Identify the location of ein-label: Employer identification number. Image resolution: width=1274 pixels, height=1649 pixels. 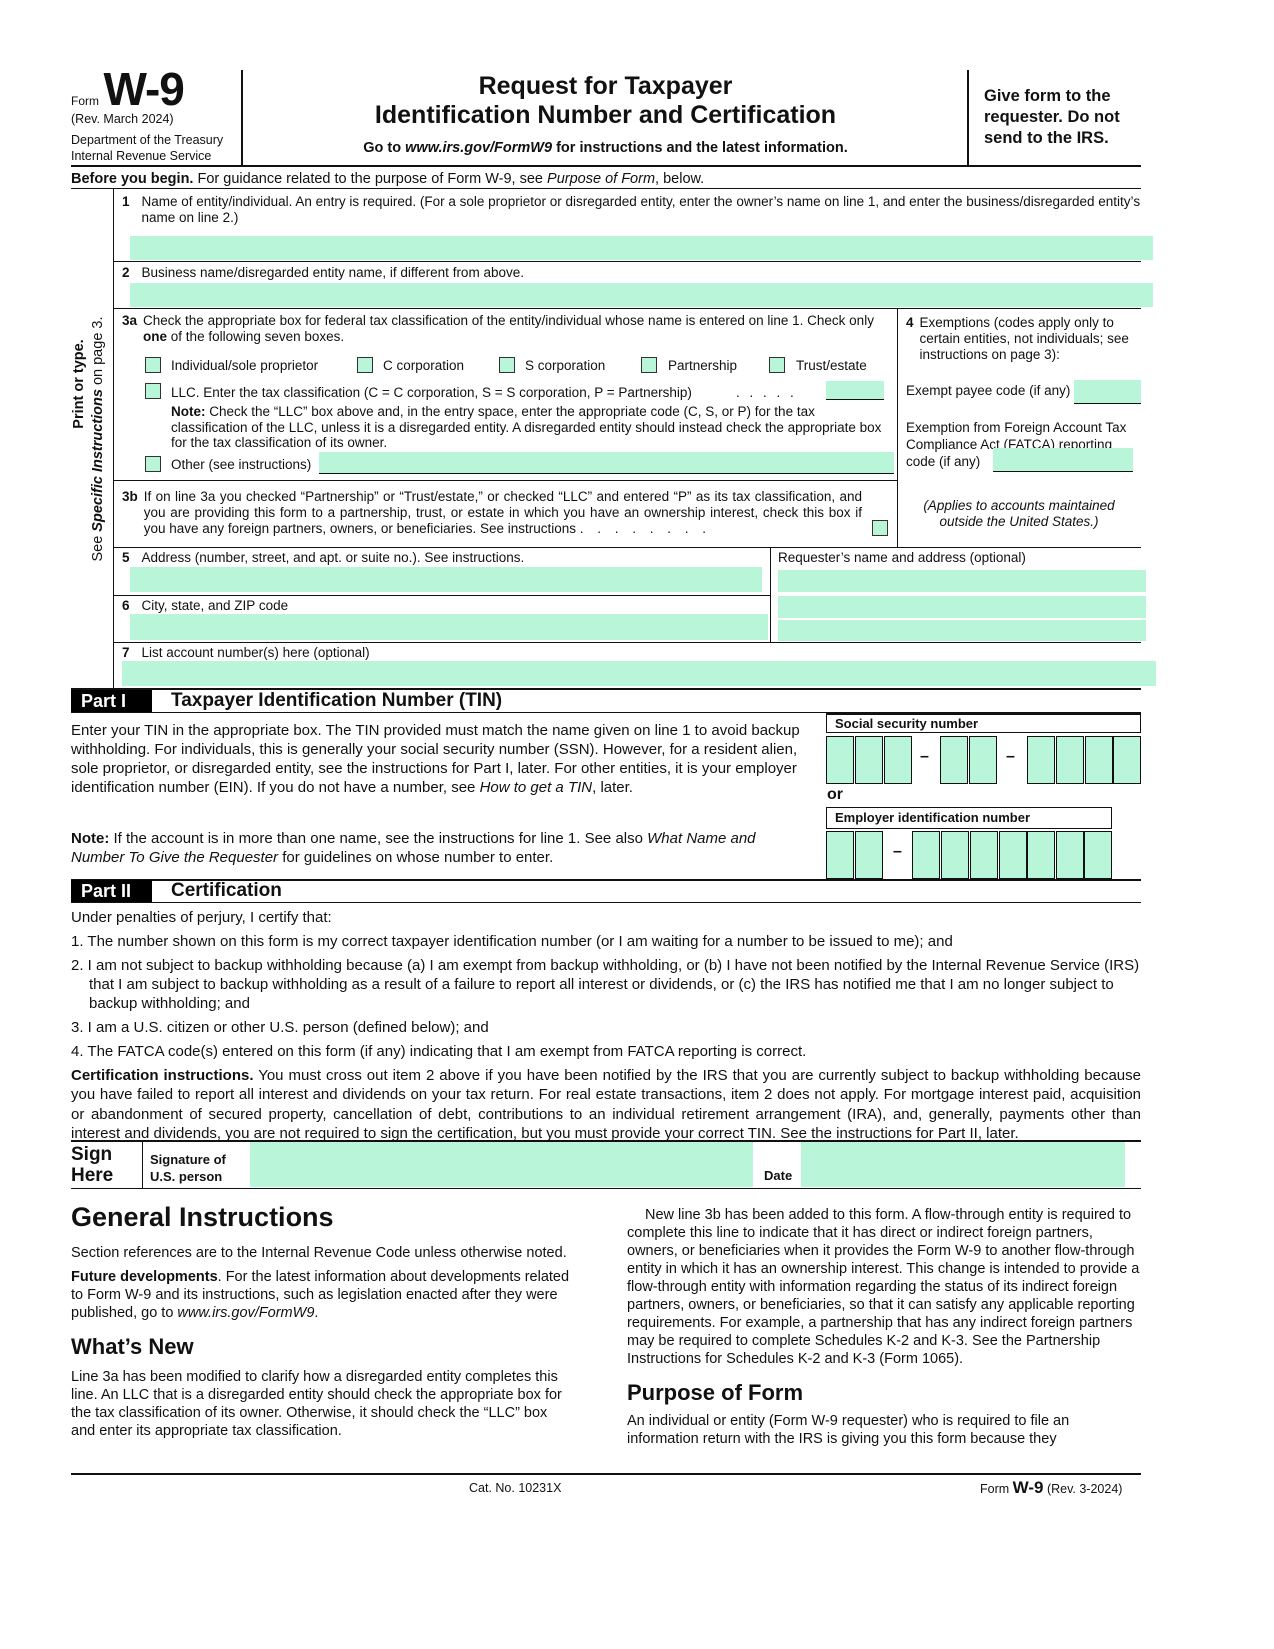
(969, 818).